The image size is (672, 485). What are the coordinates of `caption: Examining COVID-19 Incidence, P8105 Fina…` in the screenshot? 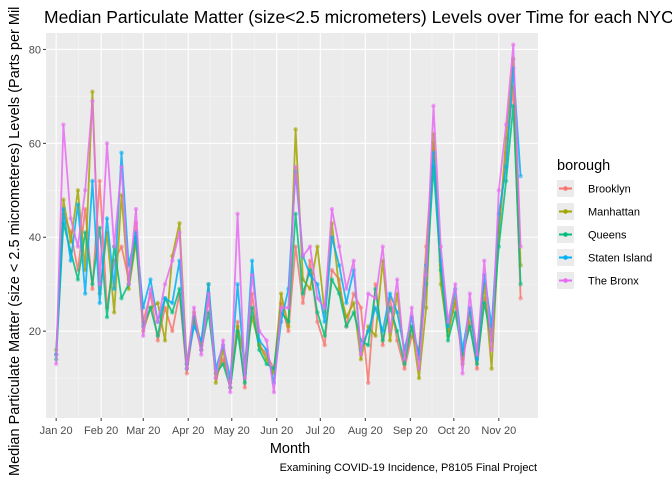 It's located at (408, 468).